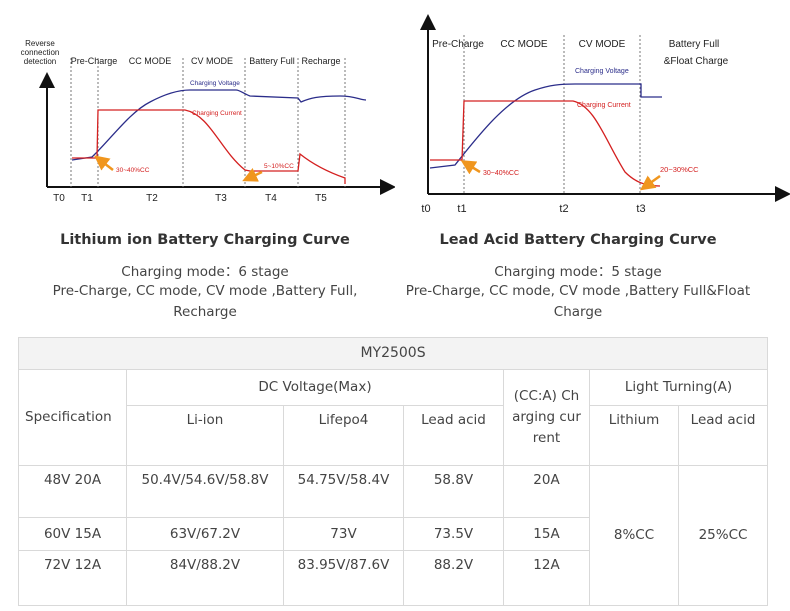 The image size is (790, 611). I want to click on cell-lifepo4: 83.95V/87.6V, so click(343, 578).